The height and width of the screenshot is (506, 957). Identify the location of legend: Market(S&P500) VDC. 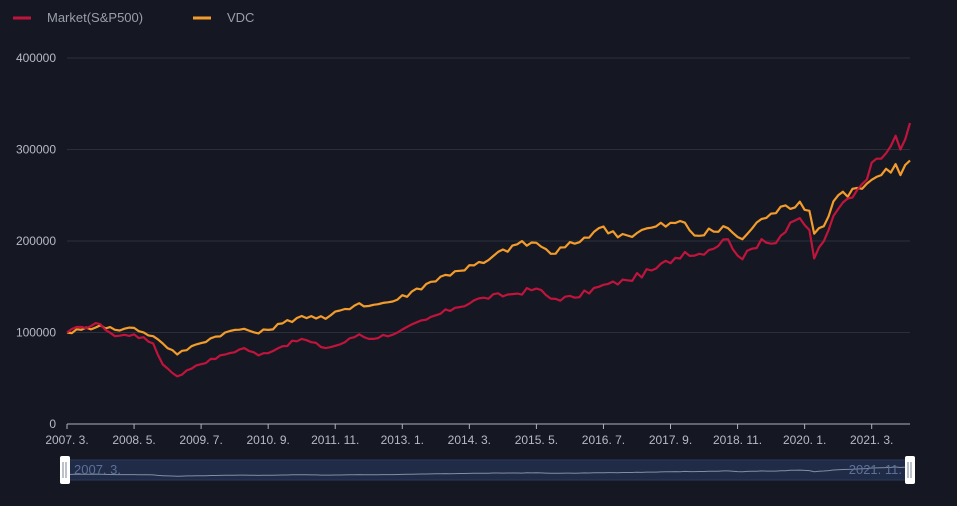
(133, 17).